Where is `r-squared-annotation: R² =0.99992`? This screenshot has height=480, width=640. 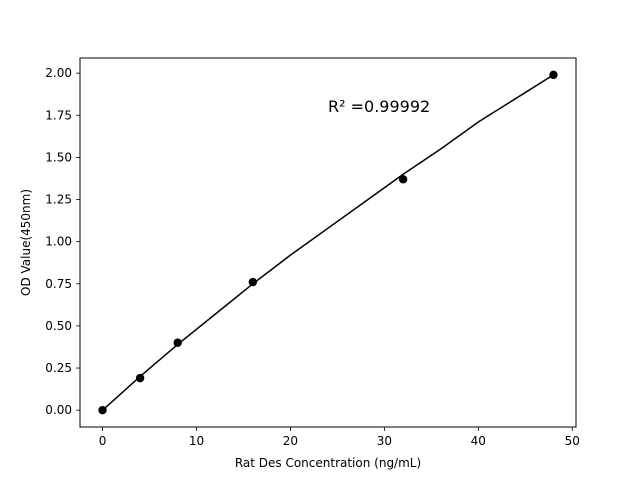
r-squared-annotation: R² =0.99992 is located at coordinates (379, 106).